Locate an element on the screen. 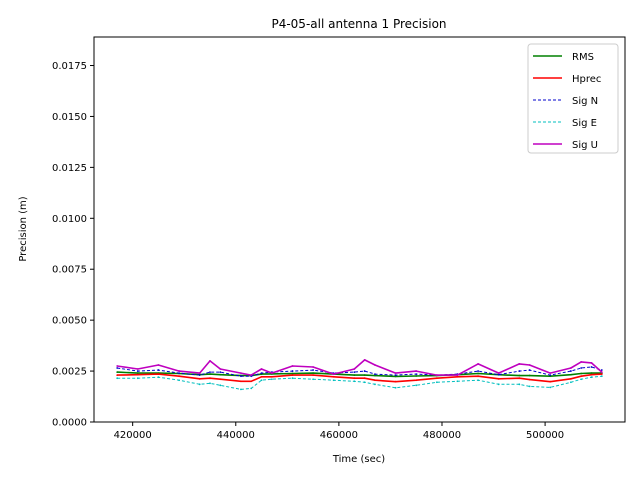 Image resolution: width=640 pixels, height=480 pixels. series-line-rms is located at coordinates (359, 374).